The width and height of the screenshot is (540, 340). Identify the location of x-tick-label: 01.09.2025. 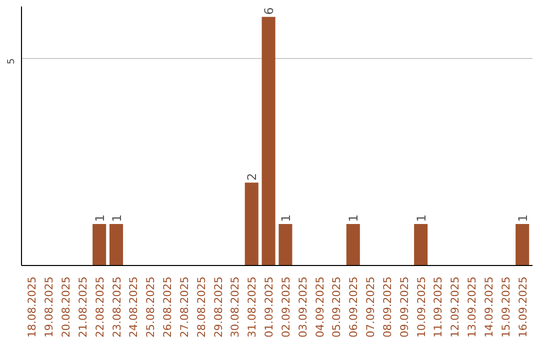
(269, 307).